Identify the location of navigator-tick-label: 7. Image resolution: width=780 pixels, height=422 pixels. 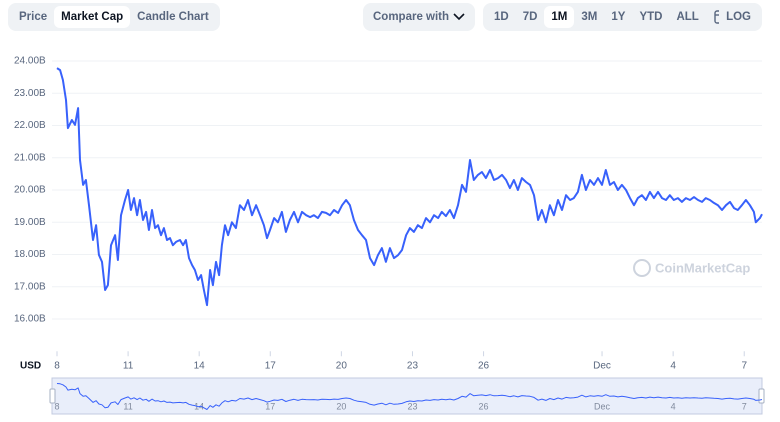
(744, 406).